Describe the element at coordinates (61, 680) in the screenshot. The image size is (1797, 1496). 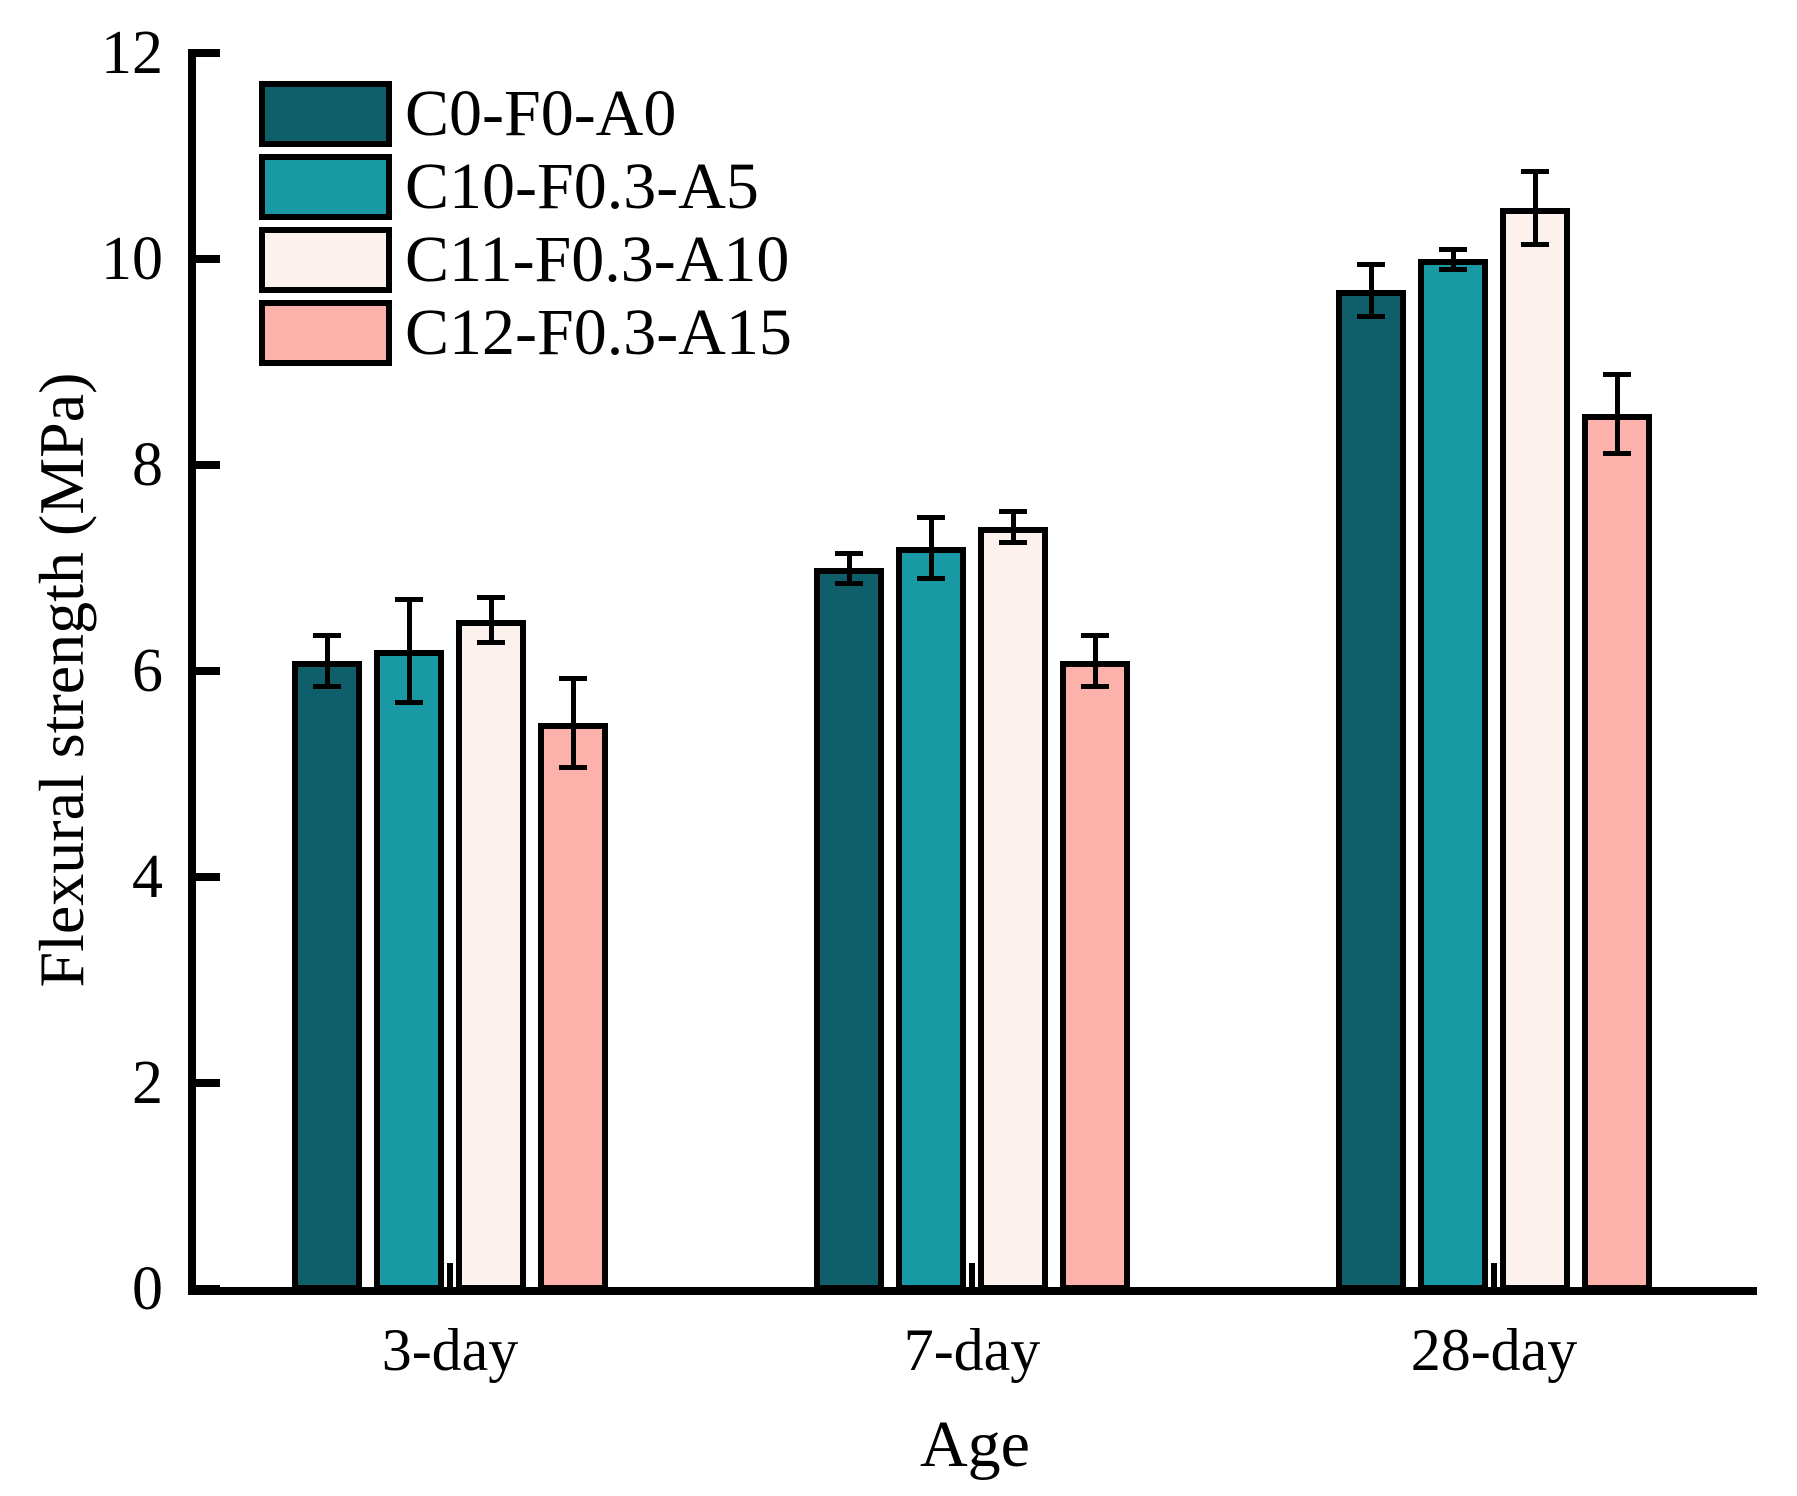
I see `y-axis-title: Flexural strength (MPa)` at that location.